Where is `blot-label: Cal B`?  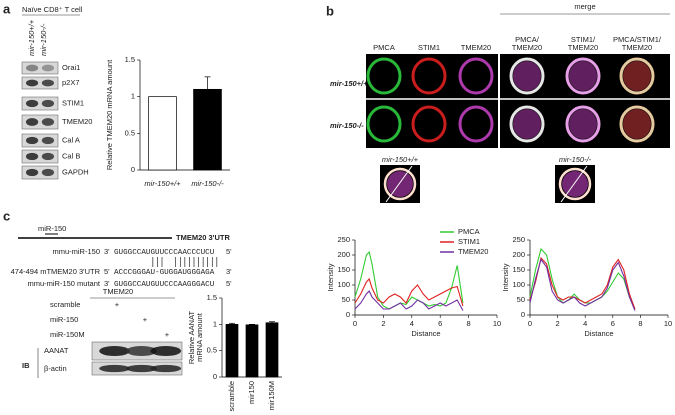
blot-label: Cal B is located at coordinates (71, 155).